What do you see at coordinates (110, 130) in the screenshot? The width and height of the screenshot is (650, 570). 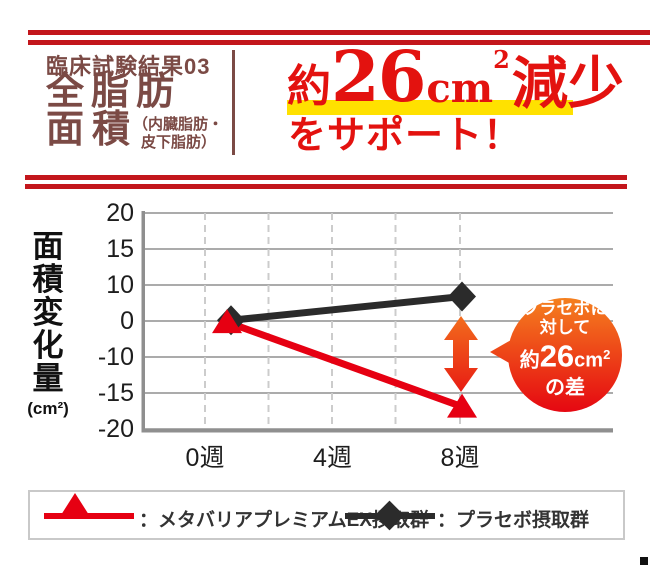 I see `title-char: 積` at bounding box center [110, 130].